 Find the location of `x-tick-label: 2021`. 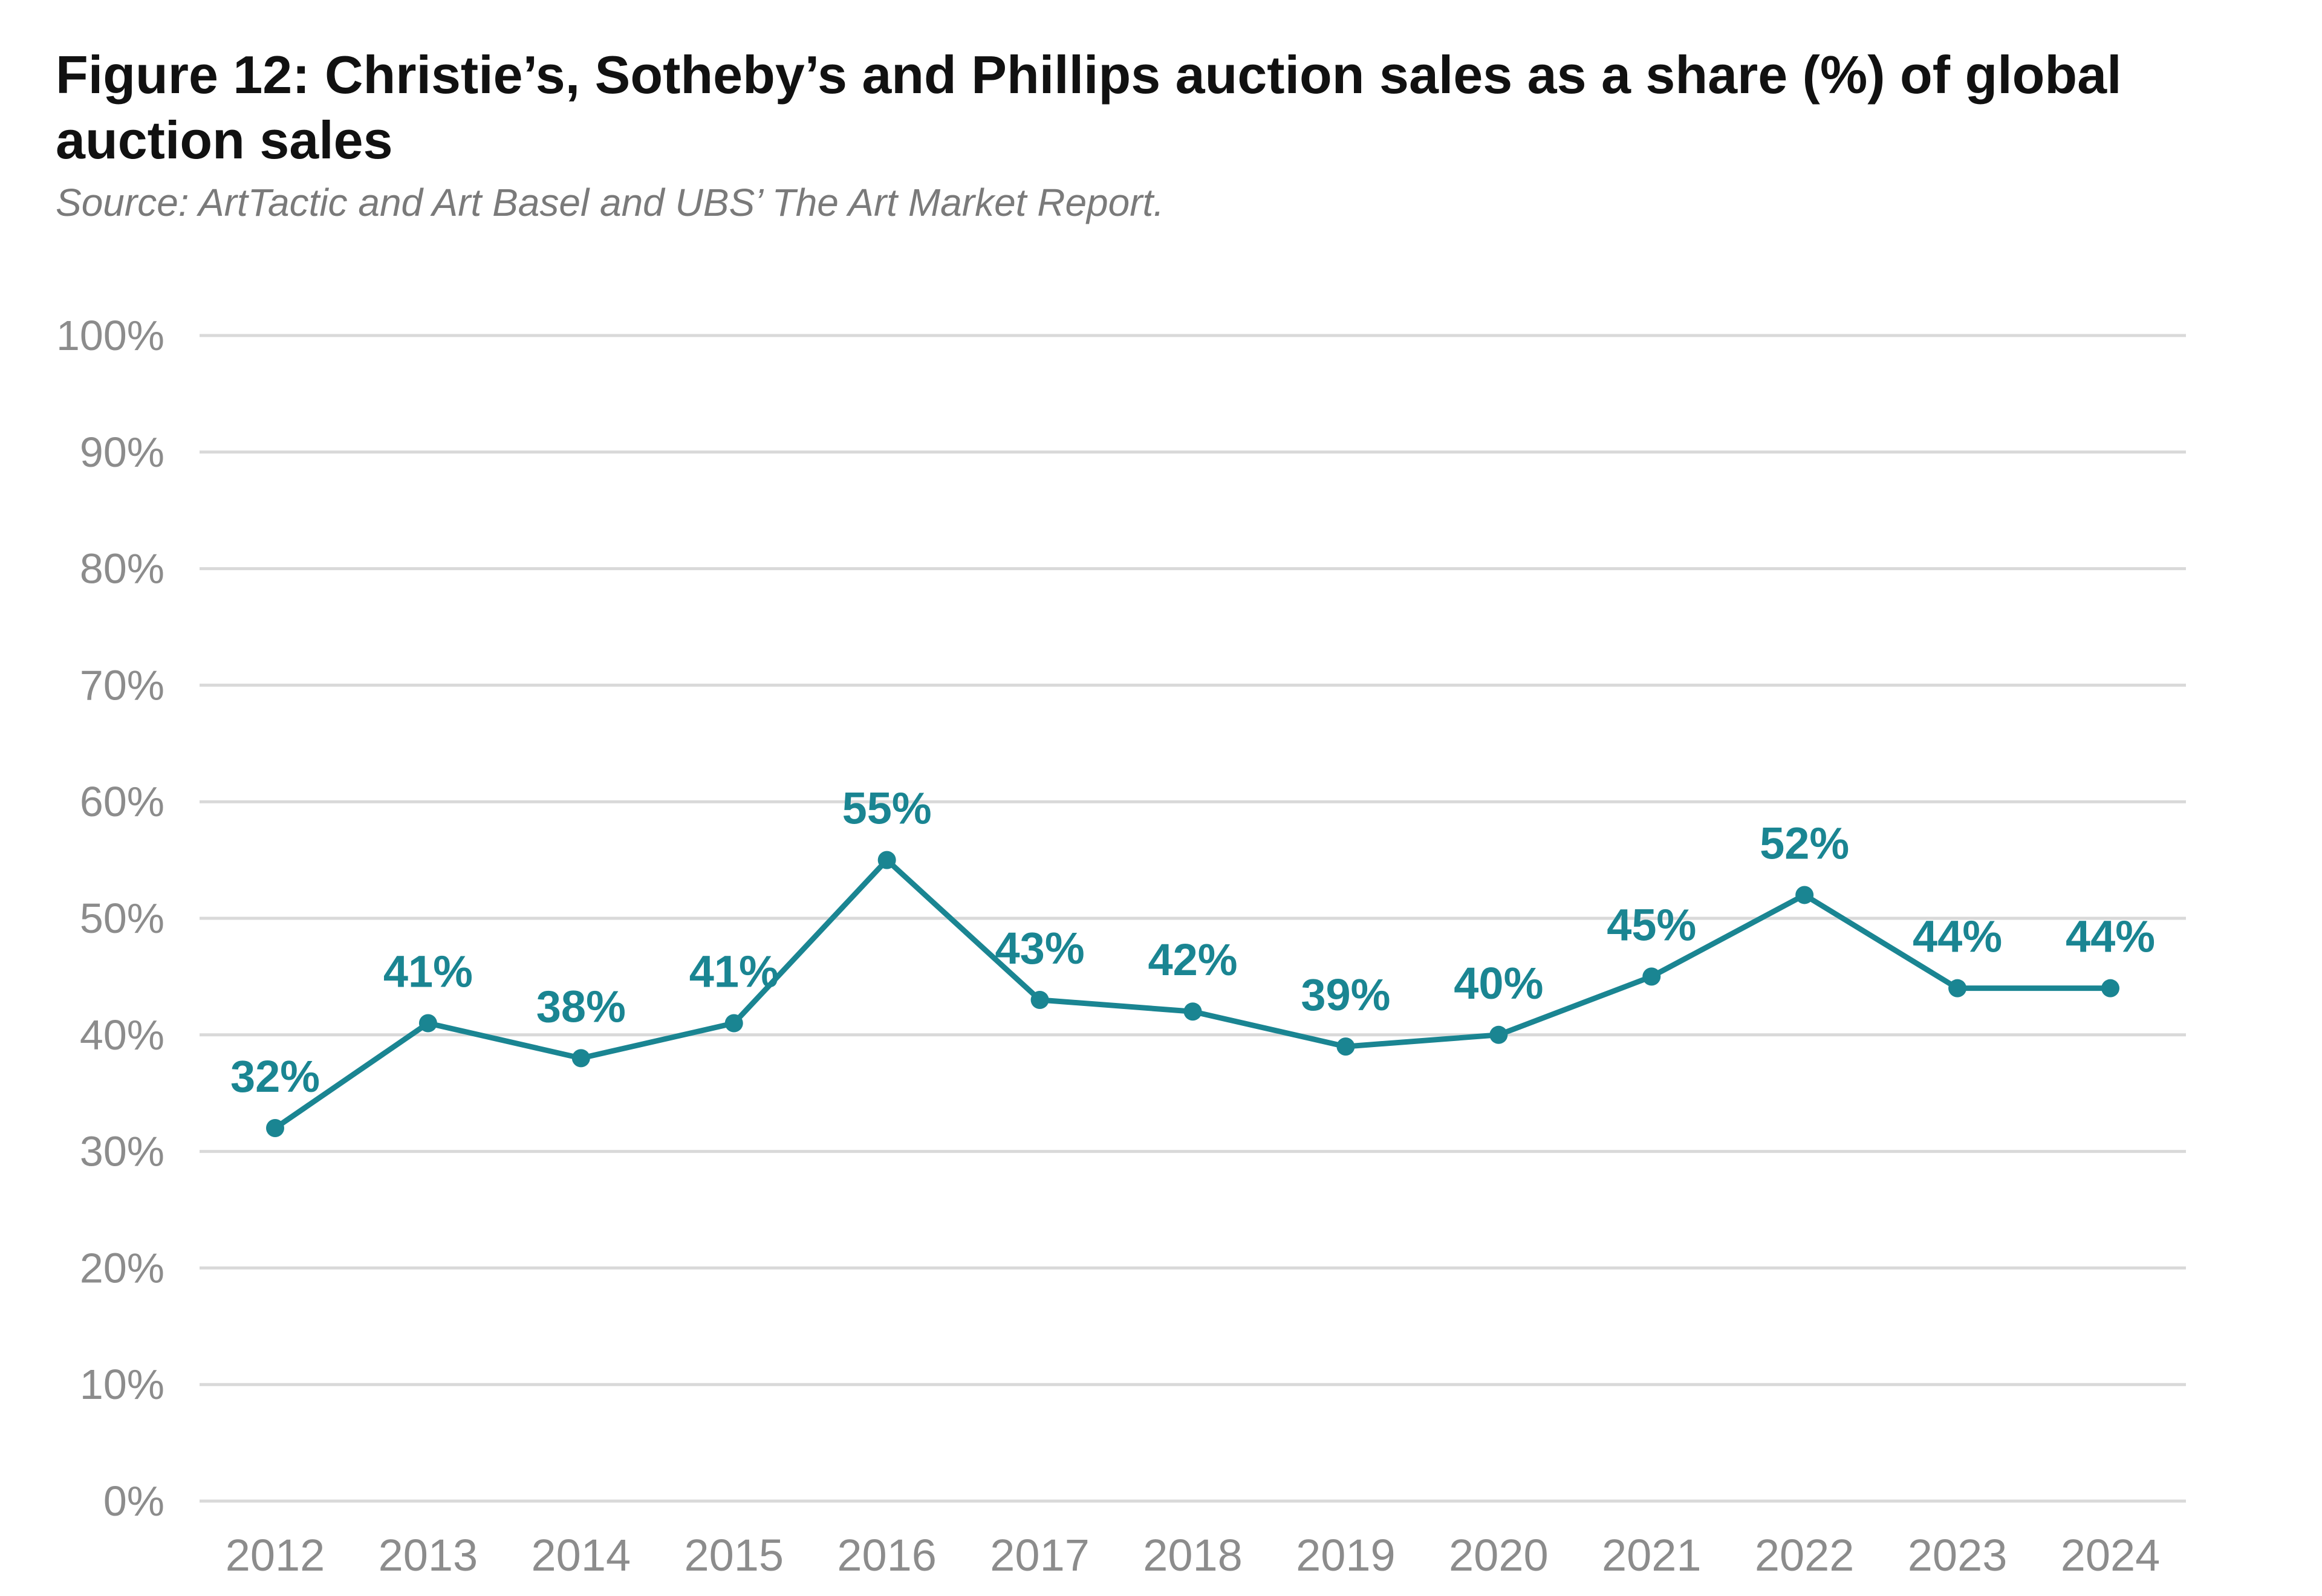

x-tick-label: 2021 is located at coordinates (1652, 1555).